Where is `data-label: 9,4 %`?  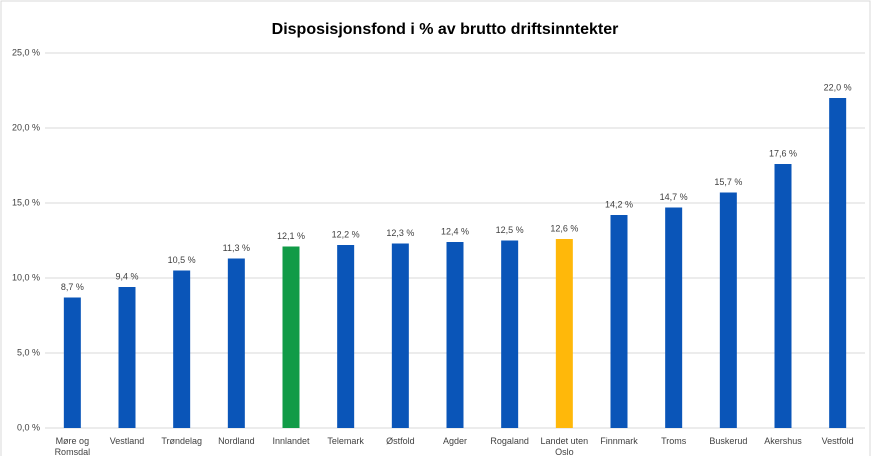
data-label: 9,4 % is located at coordinates (126, 276).